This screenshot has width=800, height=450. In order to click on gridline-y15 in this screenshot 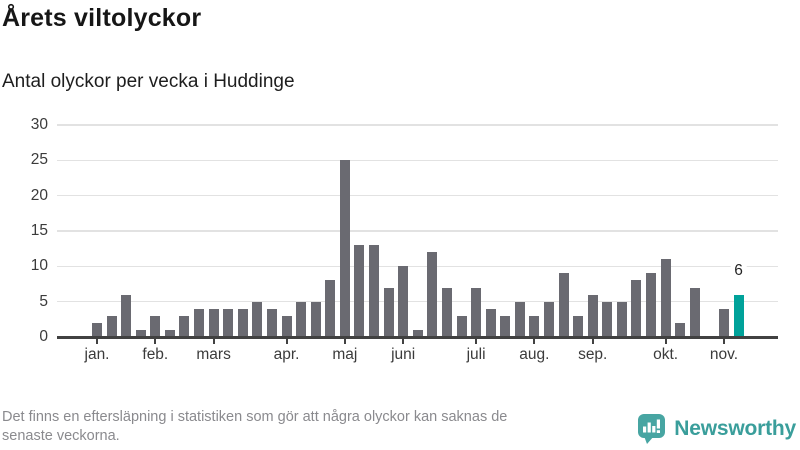, I will do `click(417, 231)`.